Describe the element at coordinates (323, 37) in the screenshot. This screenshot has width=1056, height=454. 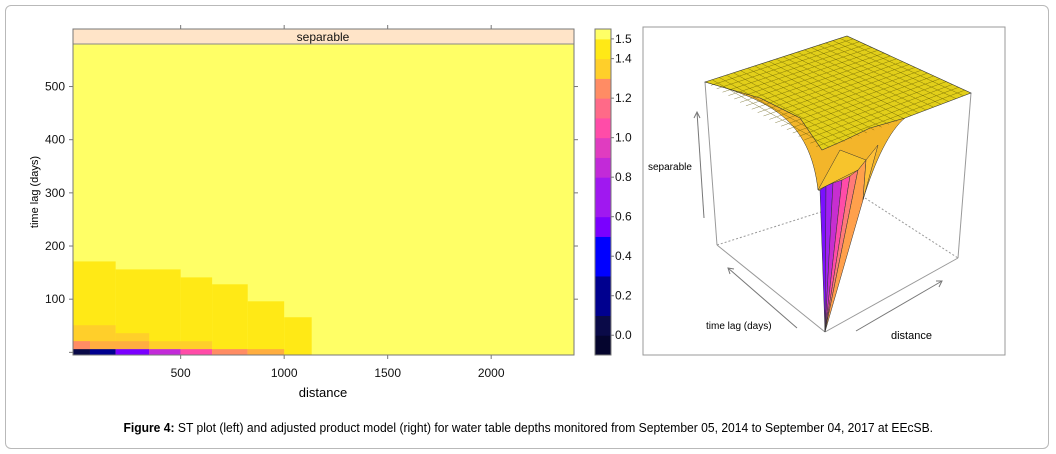
I see `panel-strip-label: separable` at that location.